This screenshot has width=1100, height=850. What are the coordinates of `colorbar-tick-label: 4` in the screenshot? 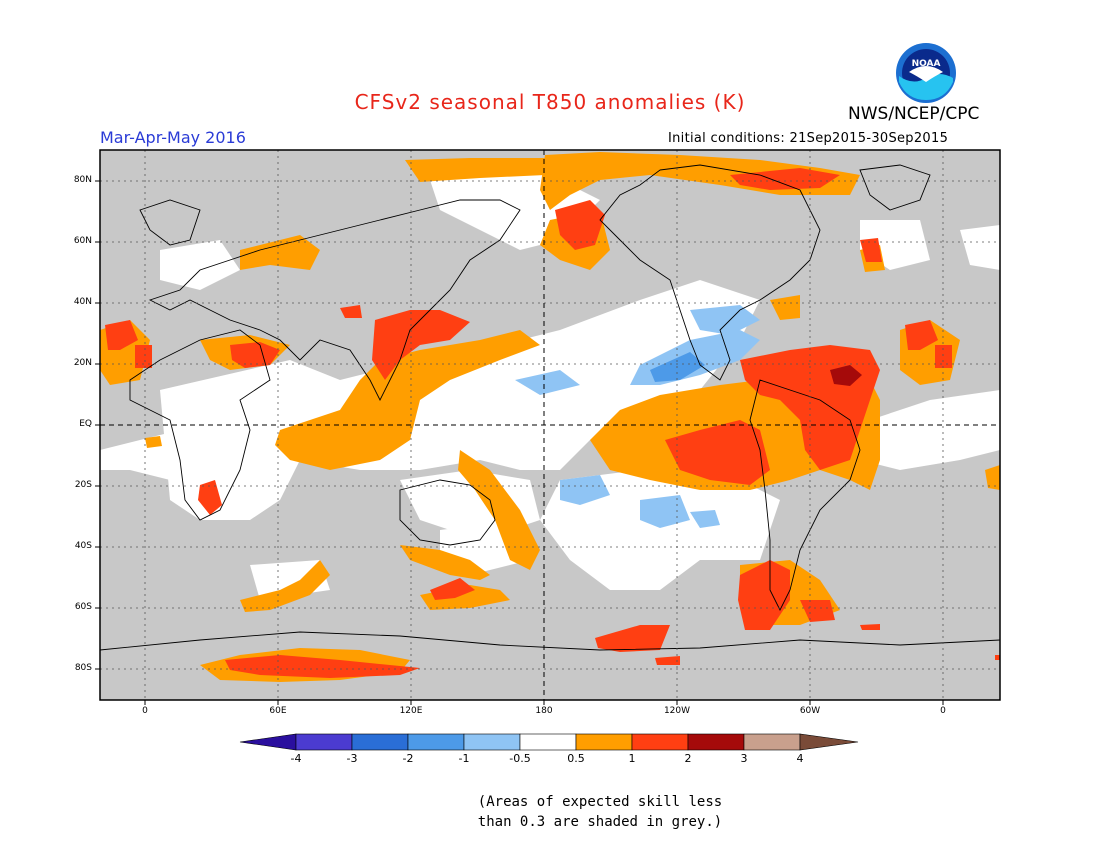 It's located at (800, 758).